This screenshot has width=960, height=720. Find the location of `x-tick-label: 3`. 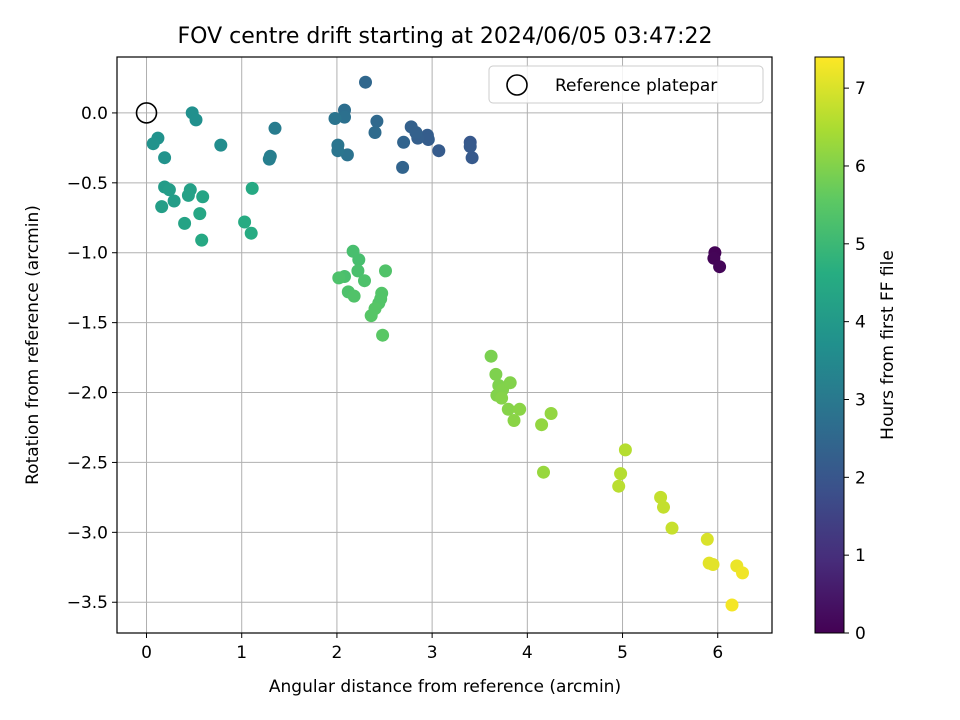

x-tick-label: 3 is located at coordinates (432, 653).